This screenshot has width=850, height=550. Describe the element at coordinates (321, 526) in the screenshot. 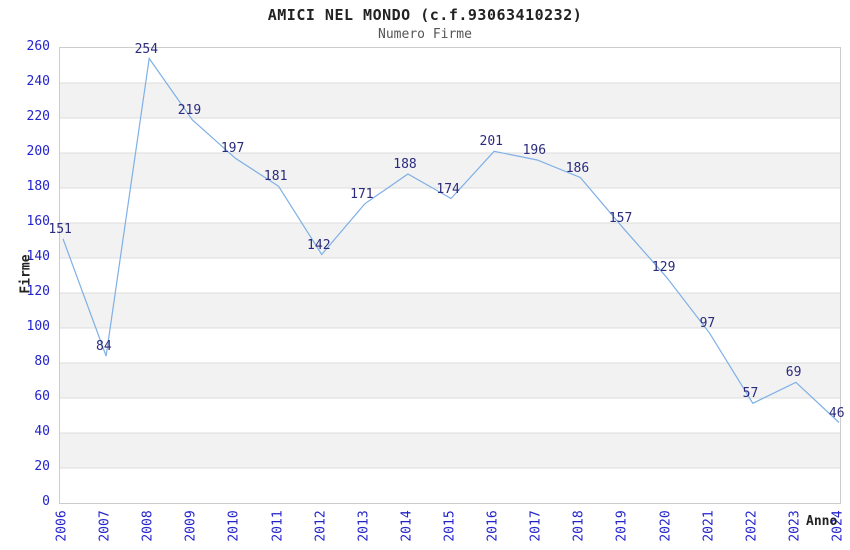

I see `x-tick-label: 2012` at that location.